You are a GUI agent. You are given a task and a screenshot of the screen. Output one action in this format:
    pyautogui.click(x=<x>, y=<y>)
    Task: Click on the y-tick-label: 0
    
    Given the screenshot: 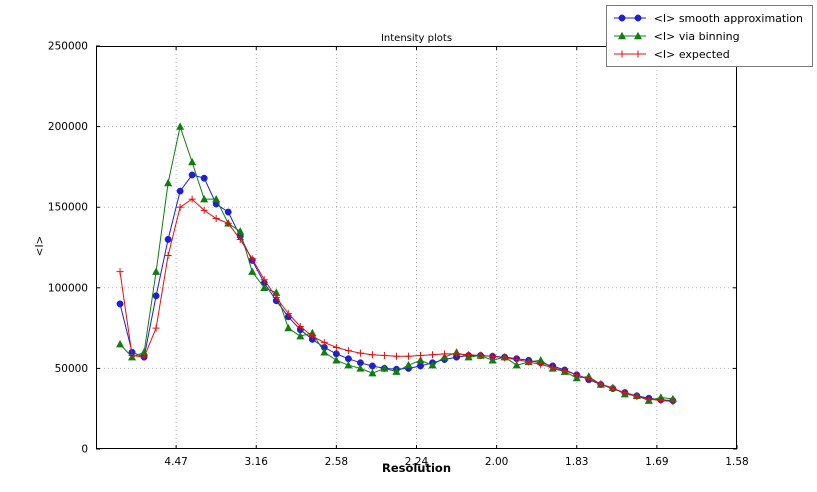 What is the action you would take?
    pyautogui.click(x=84, y=450)
    